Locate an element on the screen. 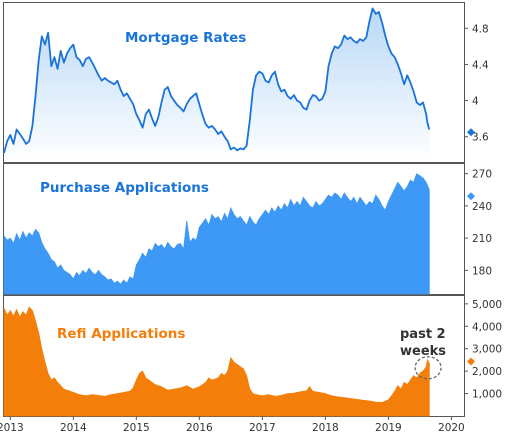  y-tick-label: 4.4 is located at coordinates (480, 65).